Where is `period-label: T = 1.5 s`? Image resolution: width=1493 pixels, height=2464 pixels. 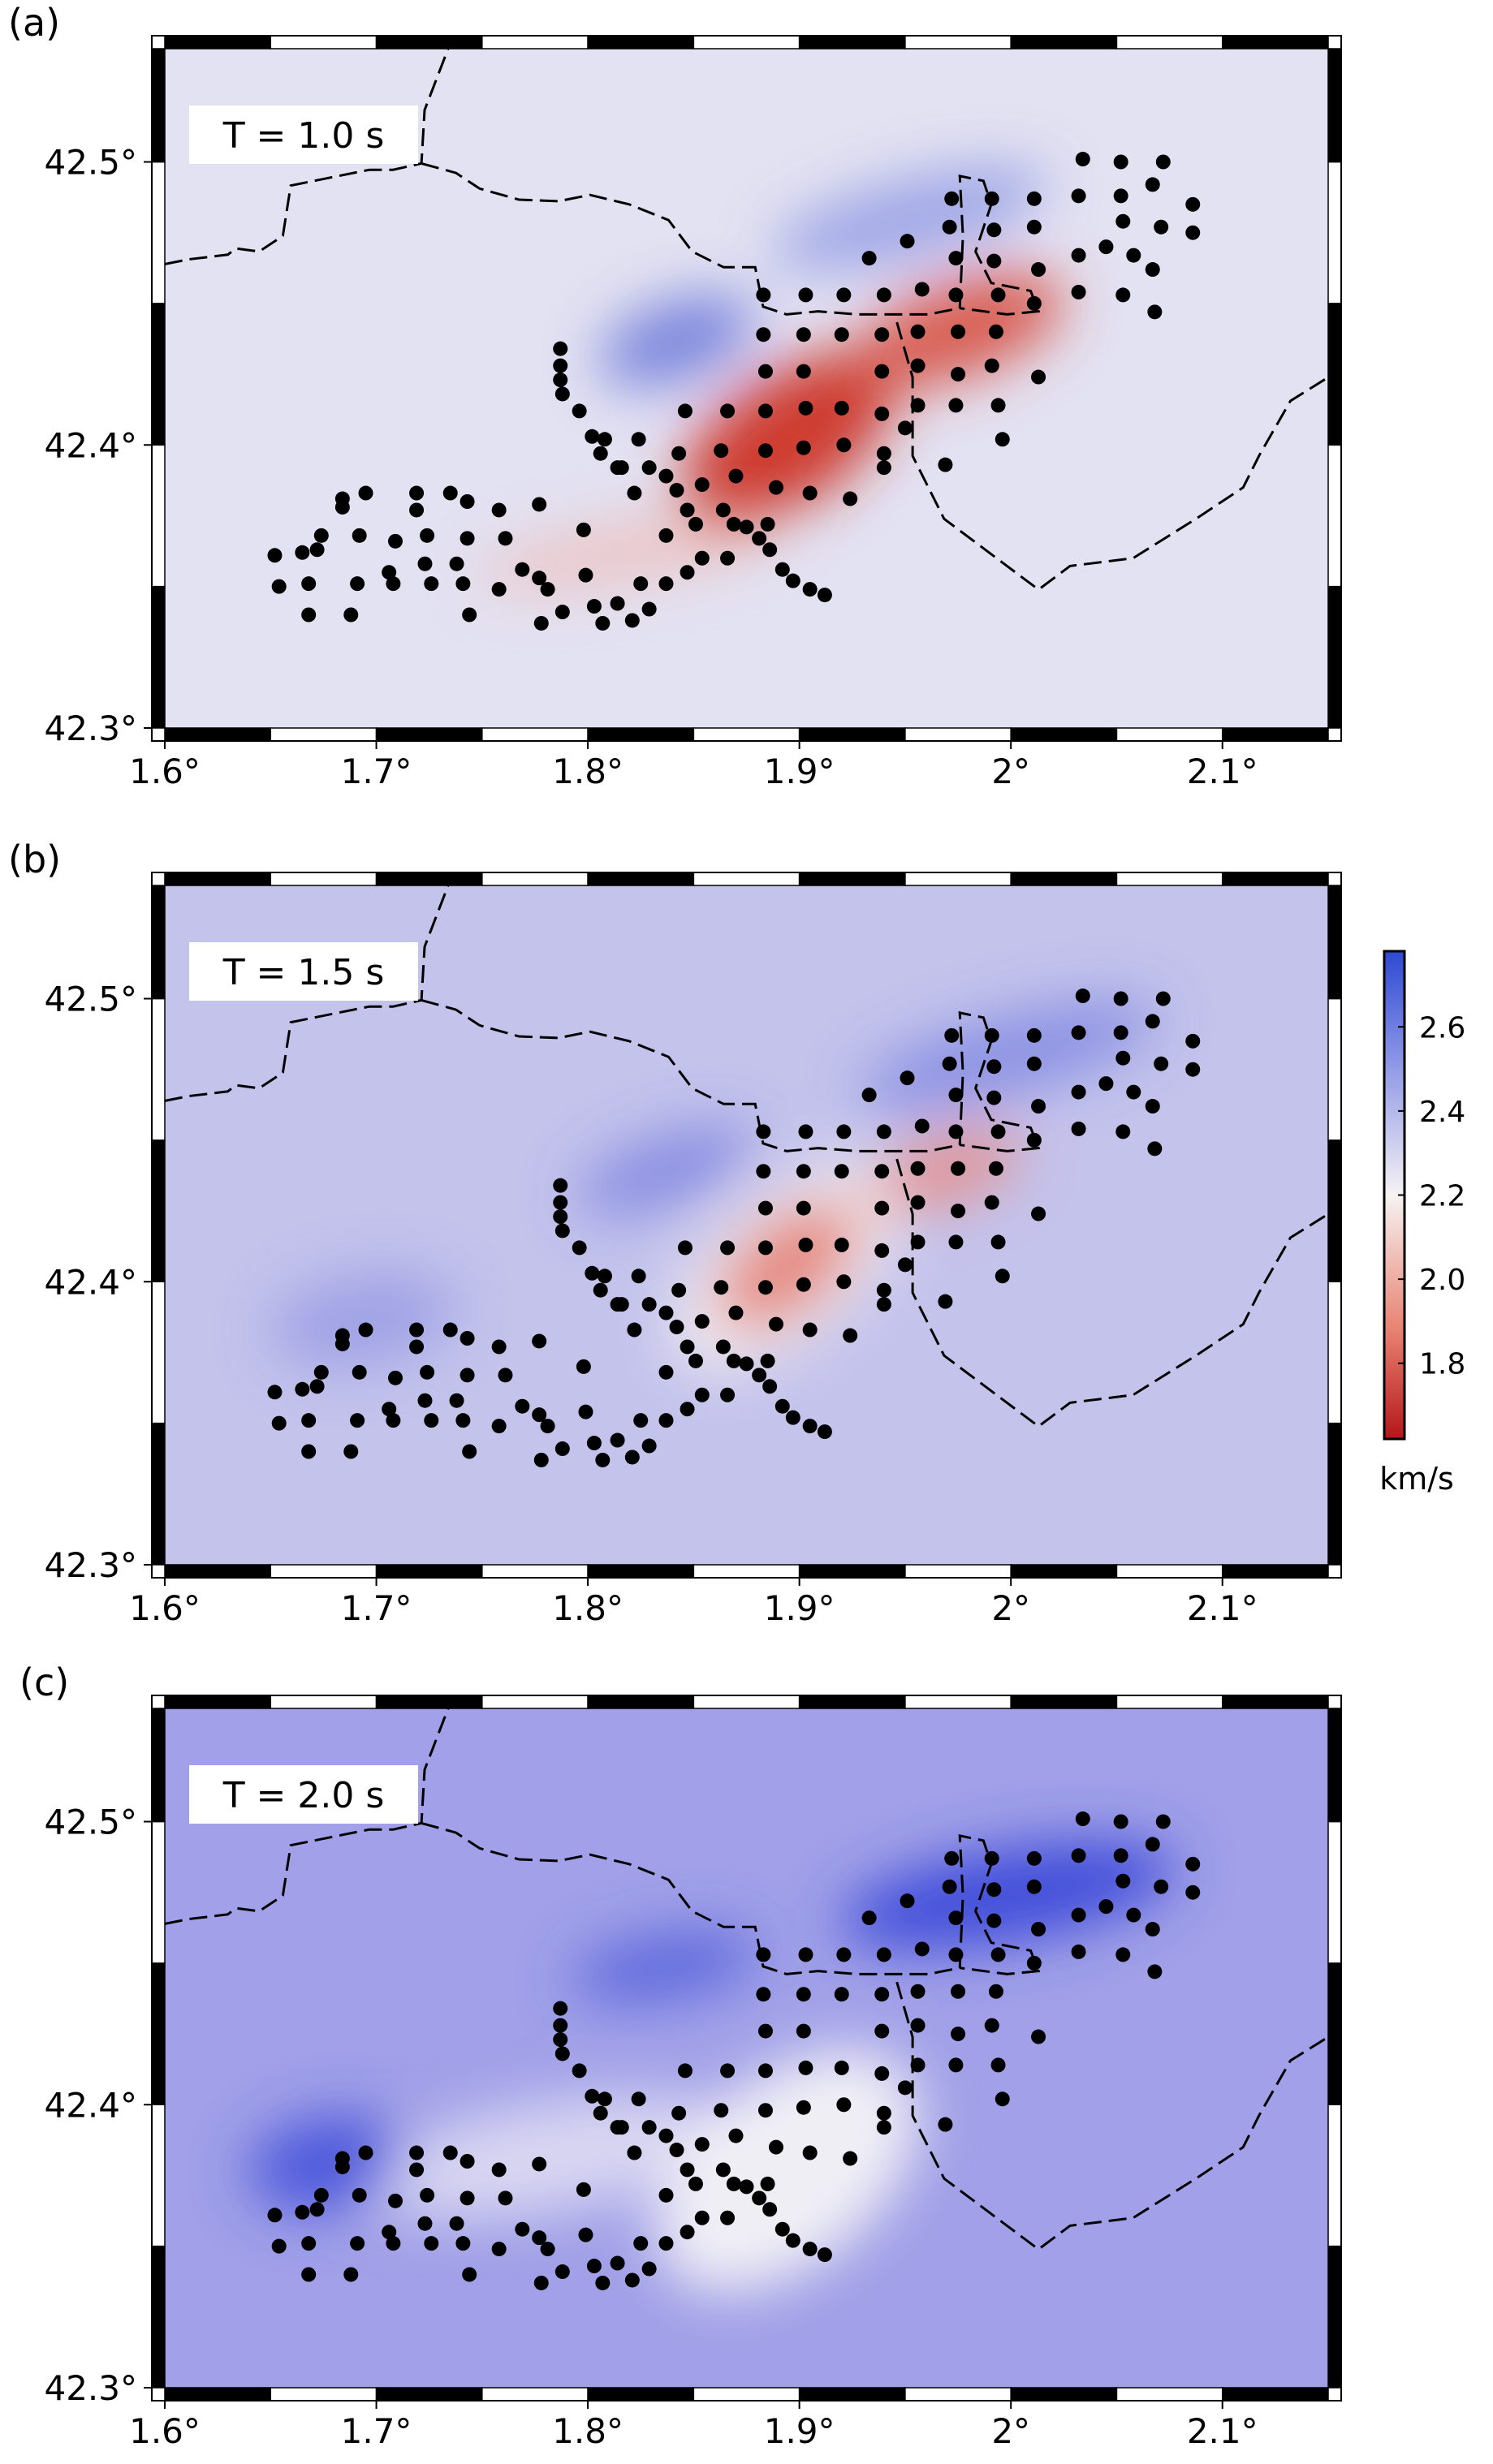
period-label: T = 1.5 s is located at coordinates (303, 973).